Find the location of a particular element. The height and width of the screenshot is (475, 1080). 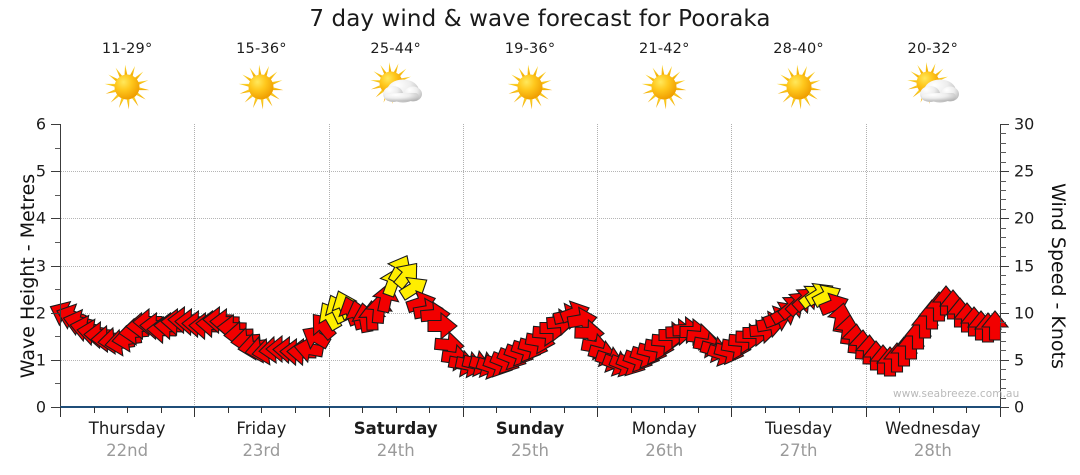

left-tick-label: 1 is located at coordinates (40, 360).